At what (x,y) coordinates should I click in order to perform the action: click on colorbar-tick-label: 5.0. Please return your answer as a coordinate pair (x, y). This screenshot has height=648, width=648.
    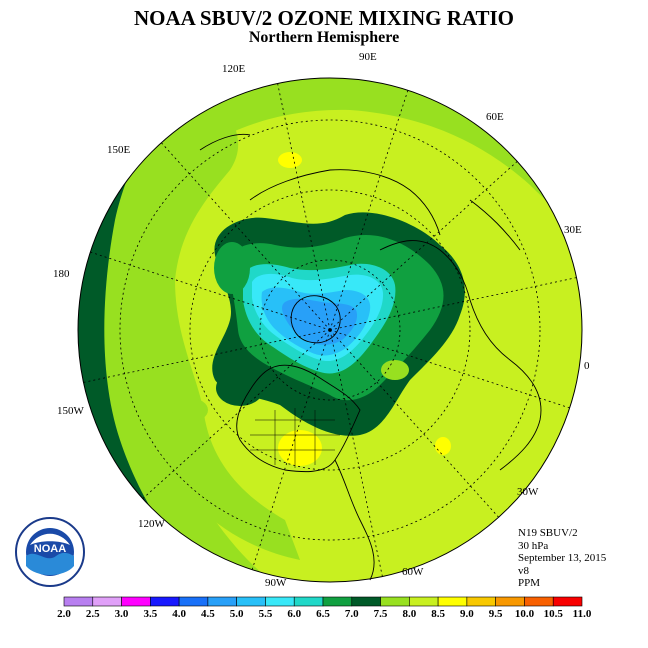
    Looking at the image, I should click on (236, 614).